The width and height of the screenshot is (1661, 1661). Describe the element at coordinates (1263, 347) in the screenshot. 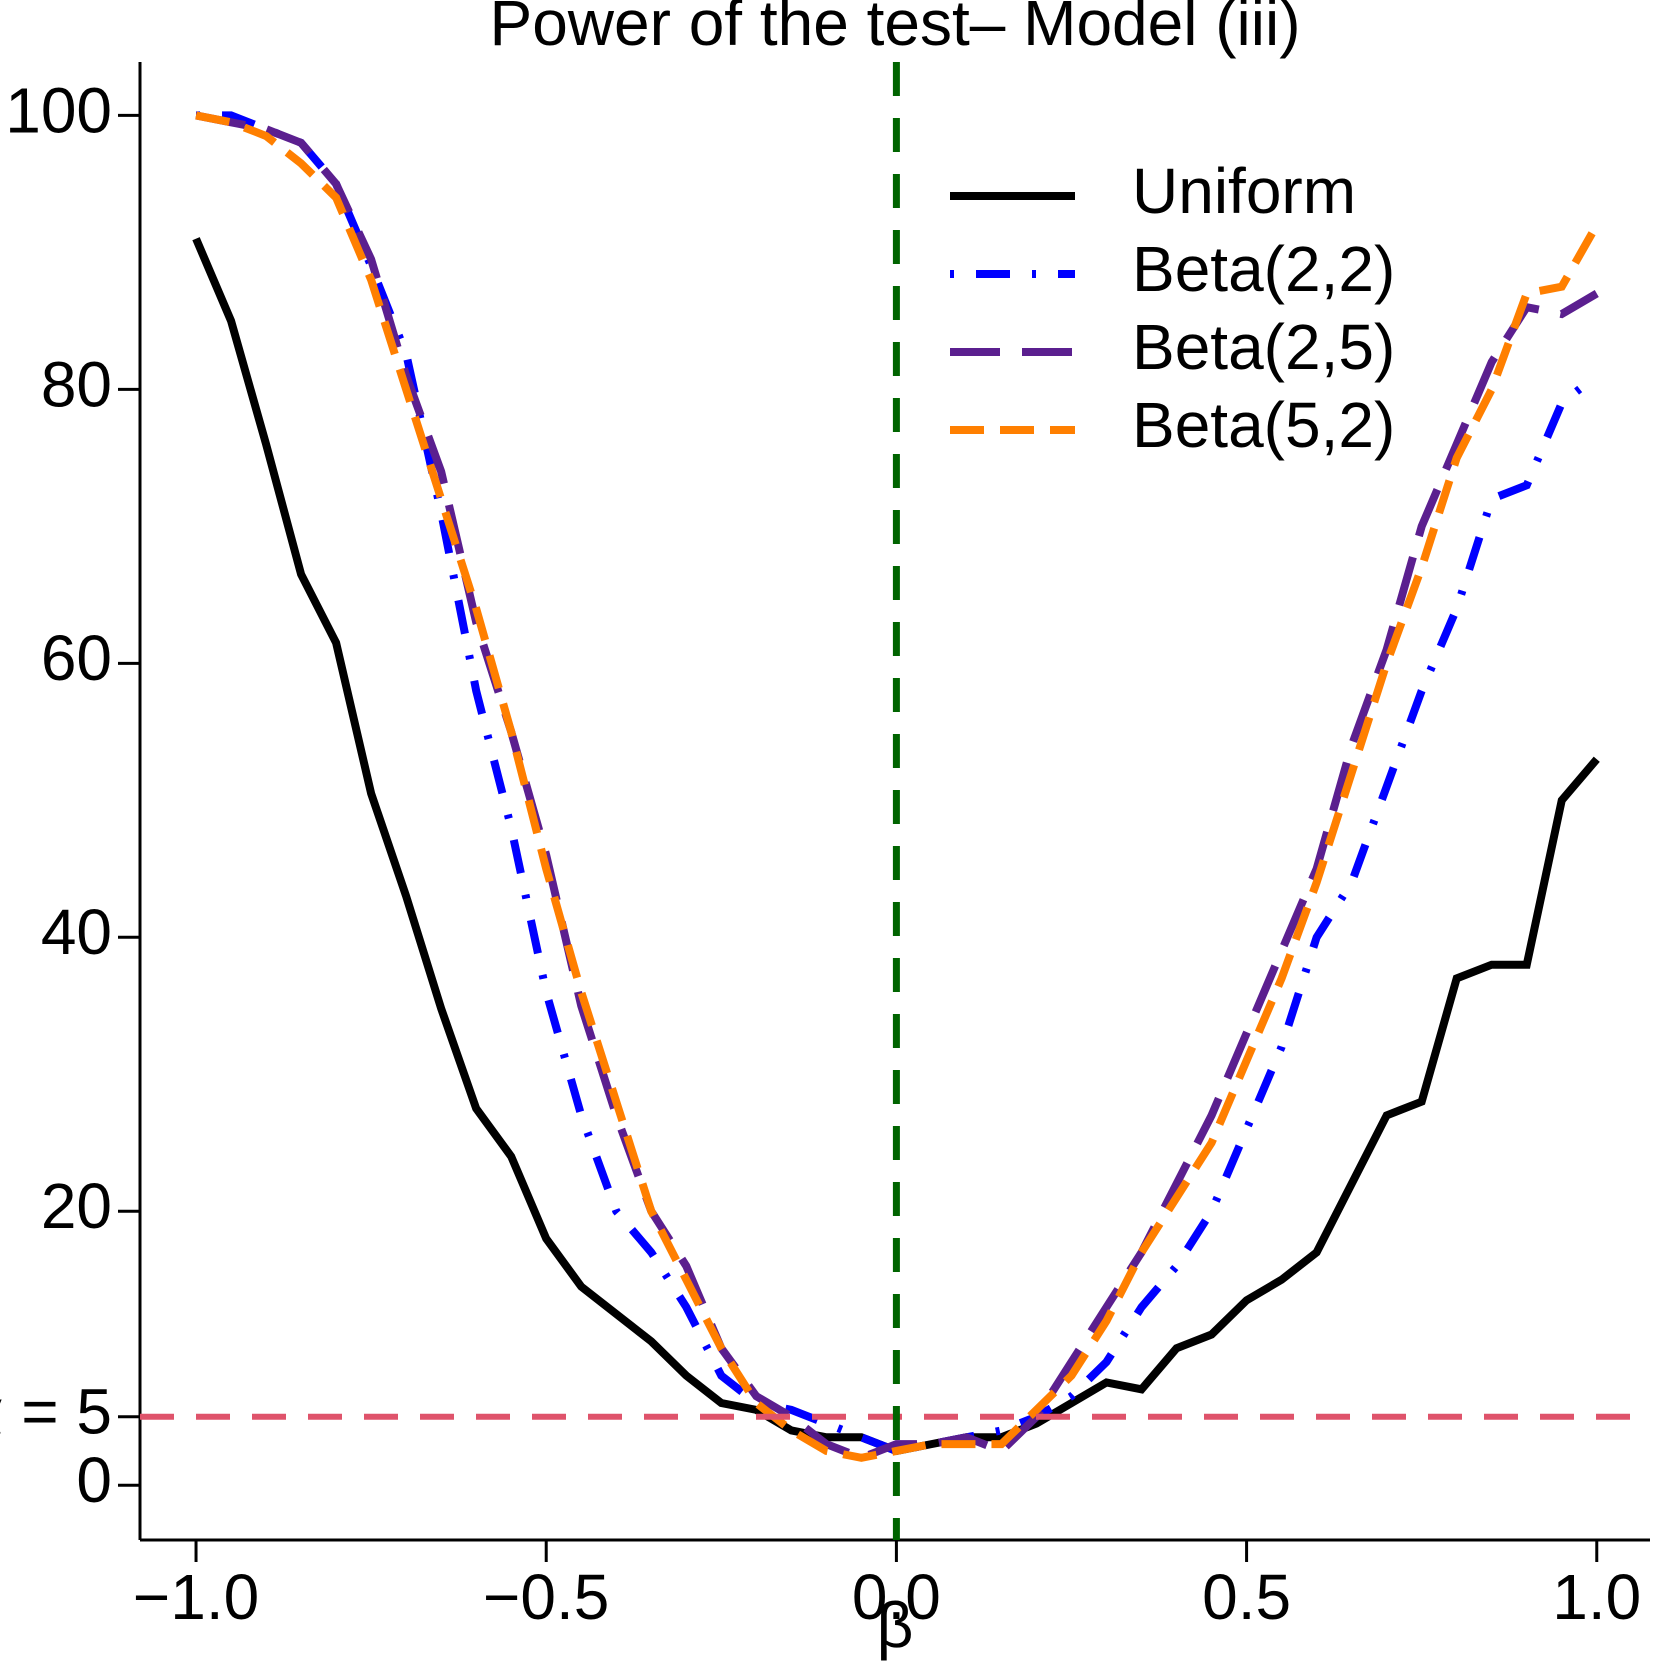

I see `legend-label: Beta(2,5)` at that location.